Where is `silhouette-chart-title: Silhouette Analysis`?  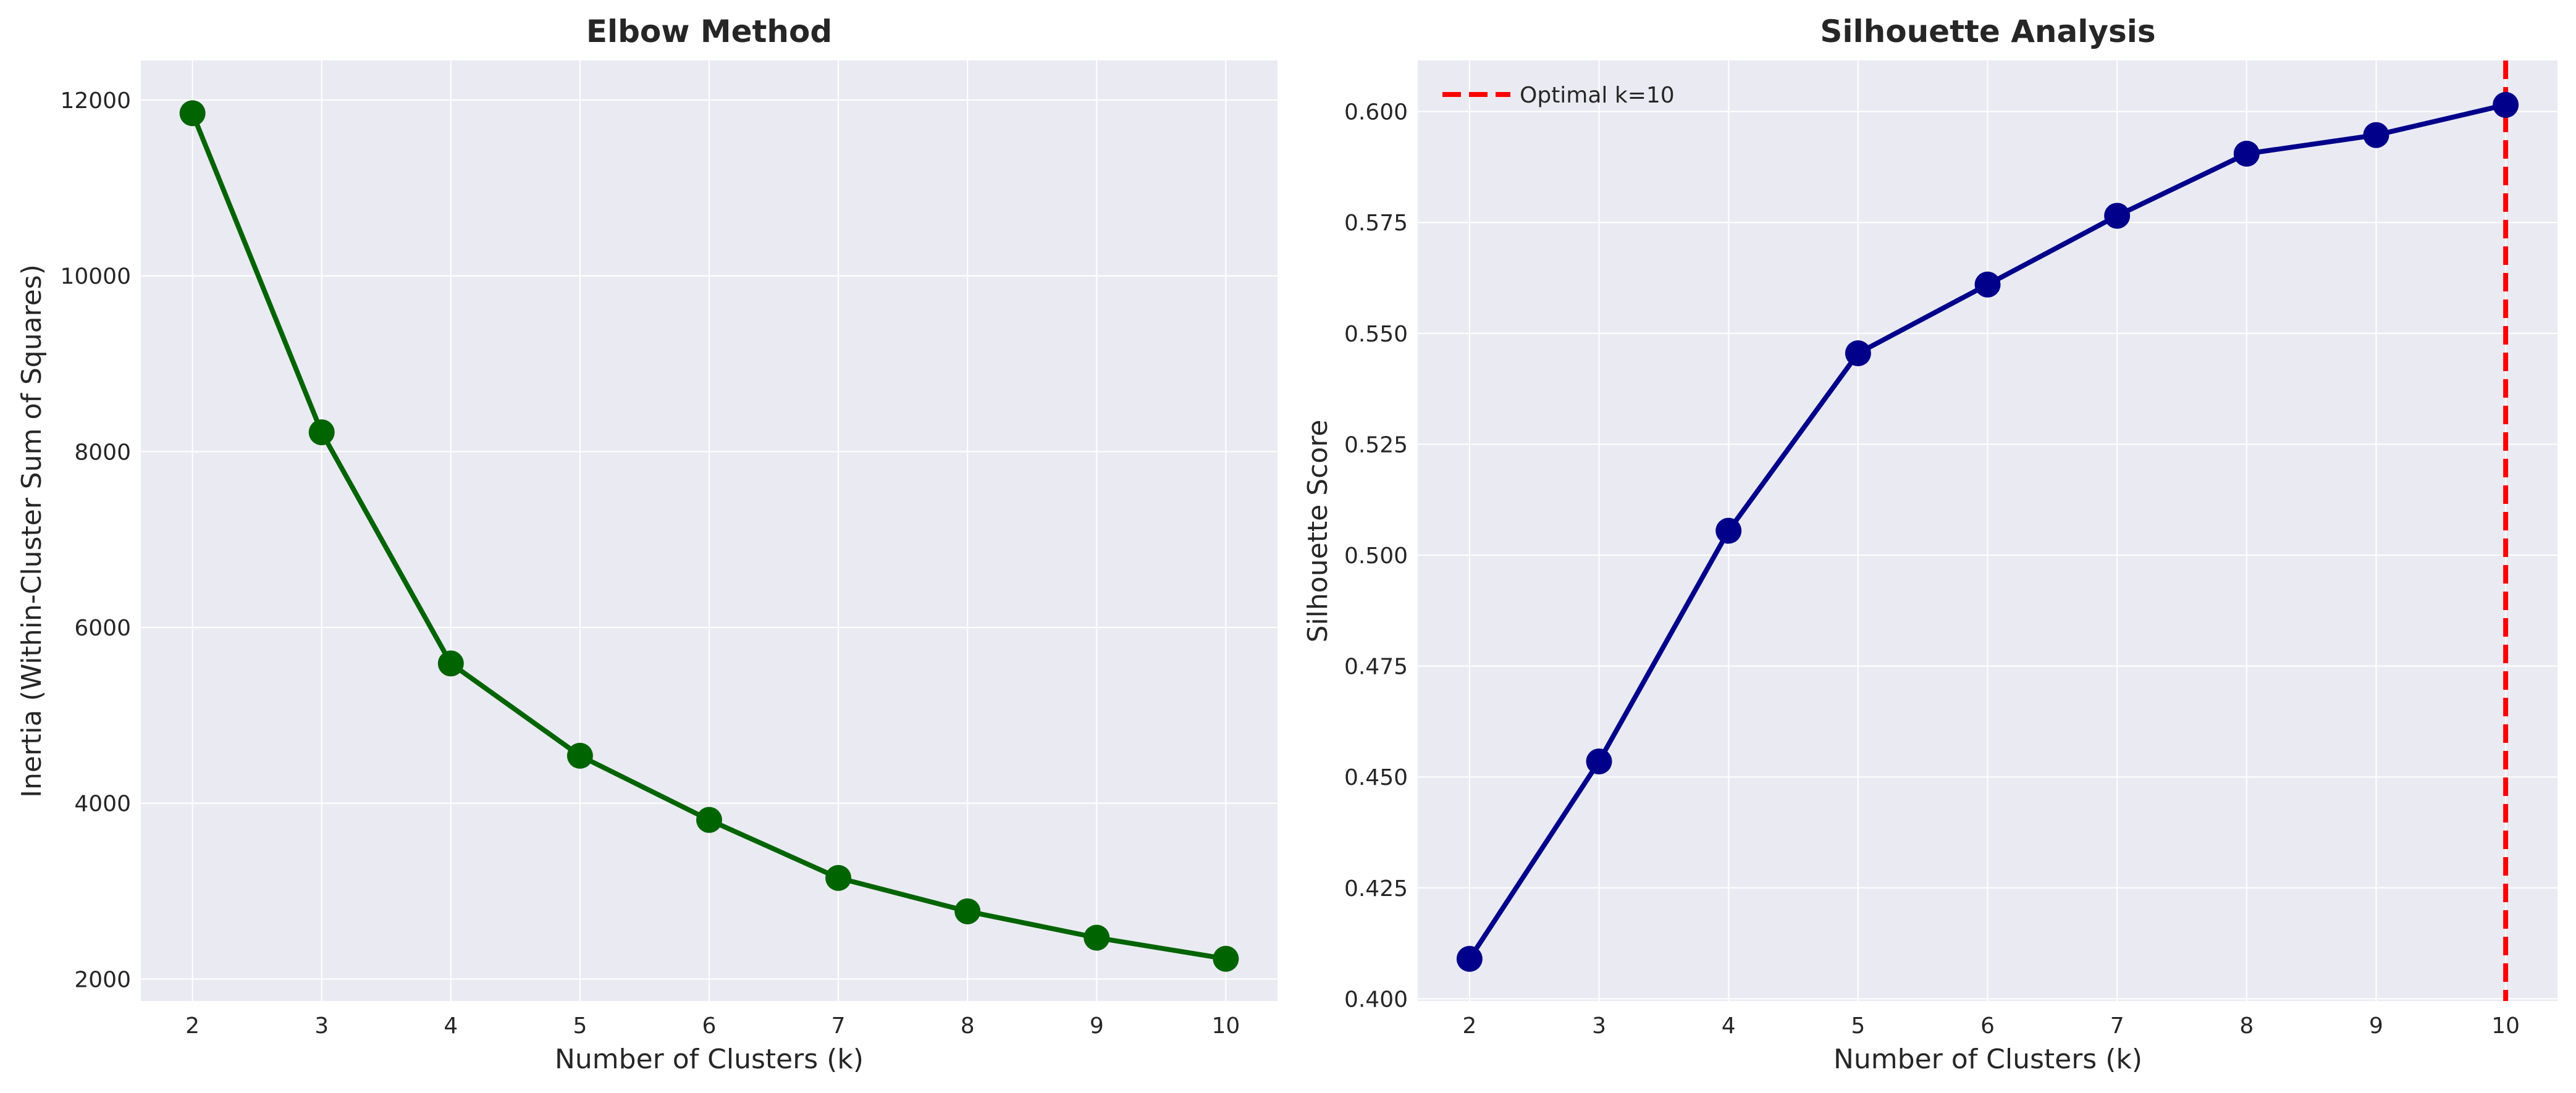 silhouette-chart-title: Silhouette Analysis is located at coordinates (1987, 31).